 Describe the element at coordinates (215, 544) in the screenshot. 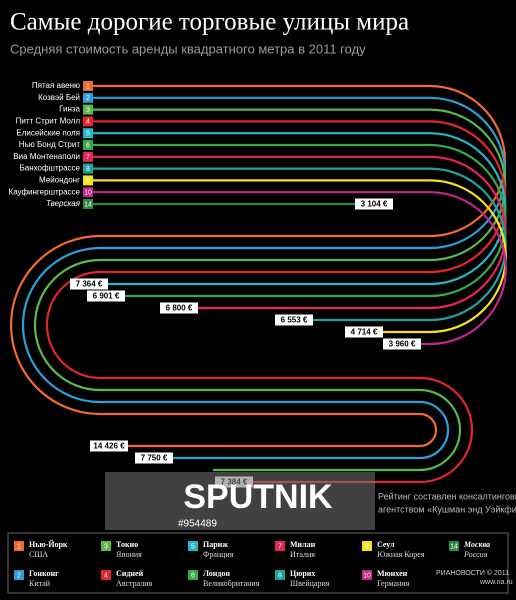

I see `legend-city: Париж` at that location.